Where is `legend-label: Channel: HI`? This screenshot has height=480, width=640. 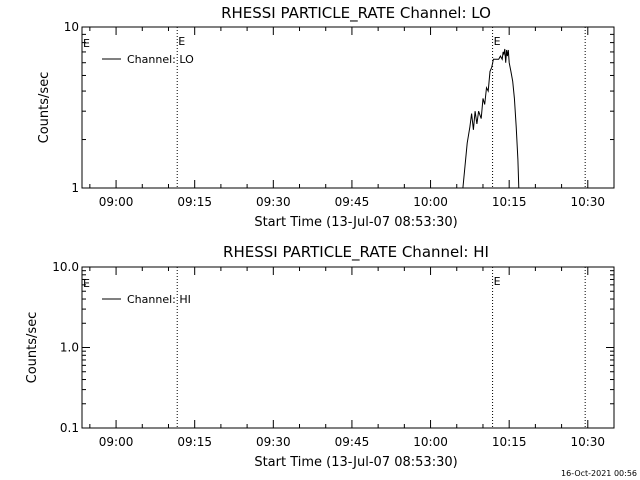
legend-label: Channel: HI is located at coordinates (159, 299).